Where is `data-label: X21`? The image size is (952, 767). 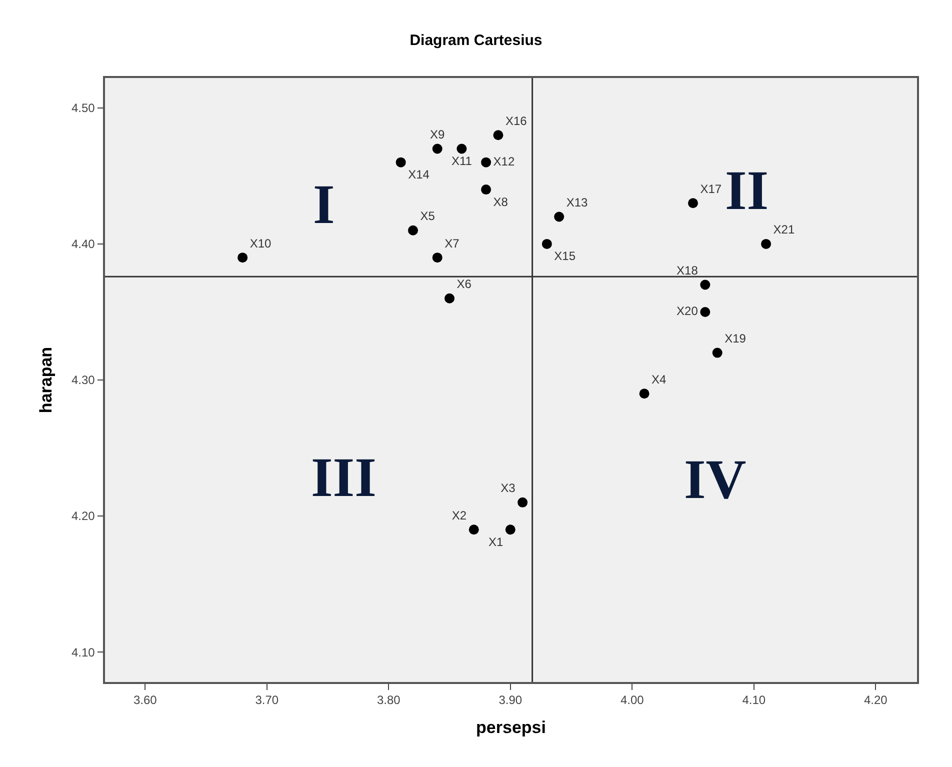 data-label: X21 is located at coordinates (784, 229).